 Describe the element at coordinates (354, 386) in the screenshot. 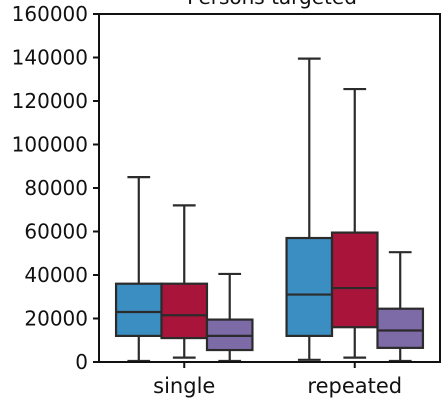

I see `x-category-label: repeated` at that location.